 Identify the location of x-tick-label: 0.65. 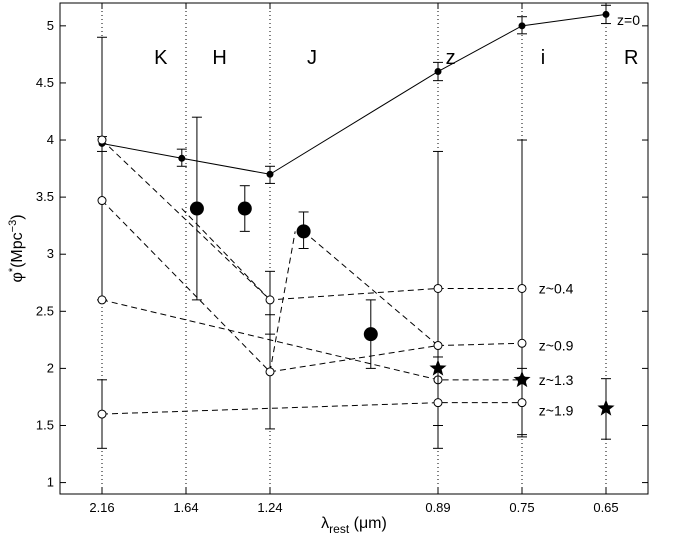
(605, 507).